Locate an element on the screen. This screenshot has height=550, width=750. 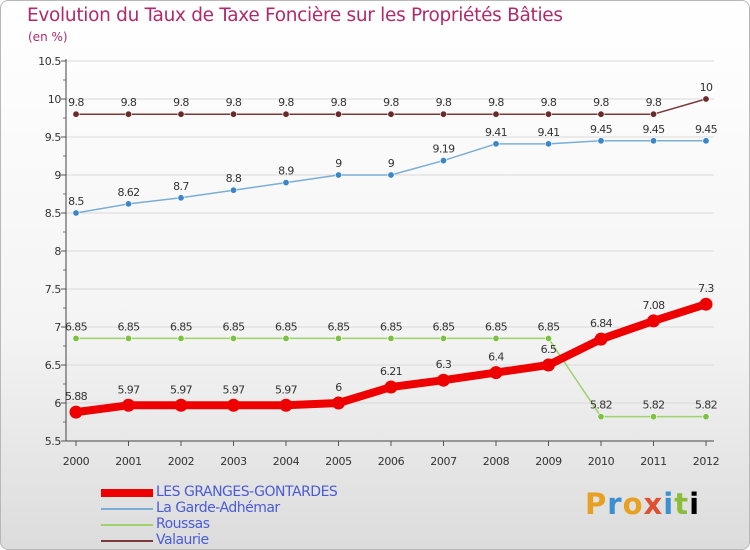
data-label: 8.5 is located at coordinates (76, 201).